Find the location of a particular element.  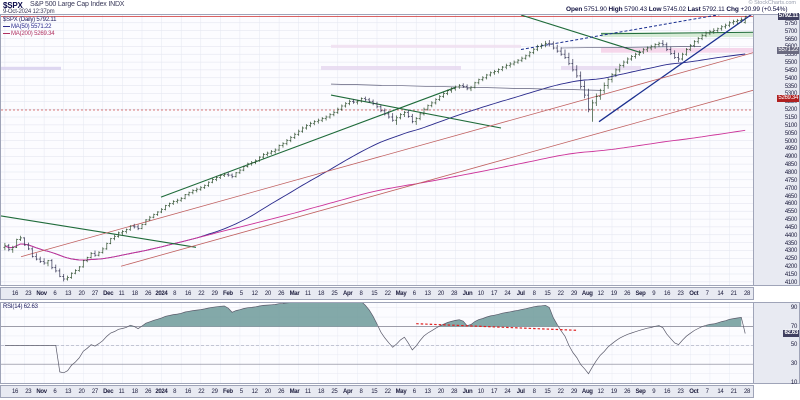

rsi-x-tick: Jun is located at coordinates (467, 392).